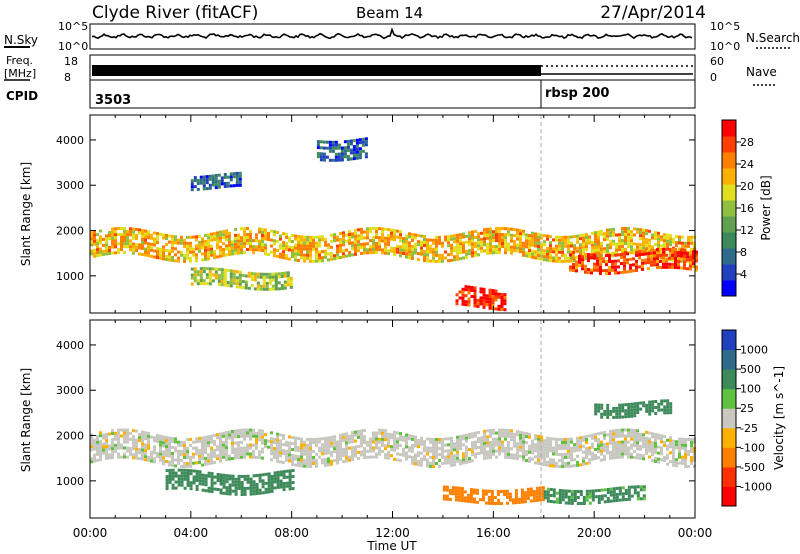 The height and width of the screenshot is (554, 800). What do you see at coordinates (73, 26) in the screenshot?
I see `noise-left-tick-top: 10^5` at bounding box center [73, 26].